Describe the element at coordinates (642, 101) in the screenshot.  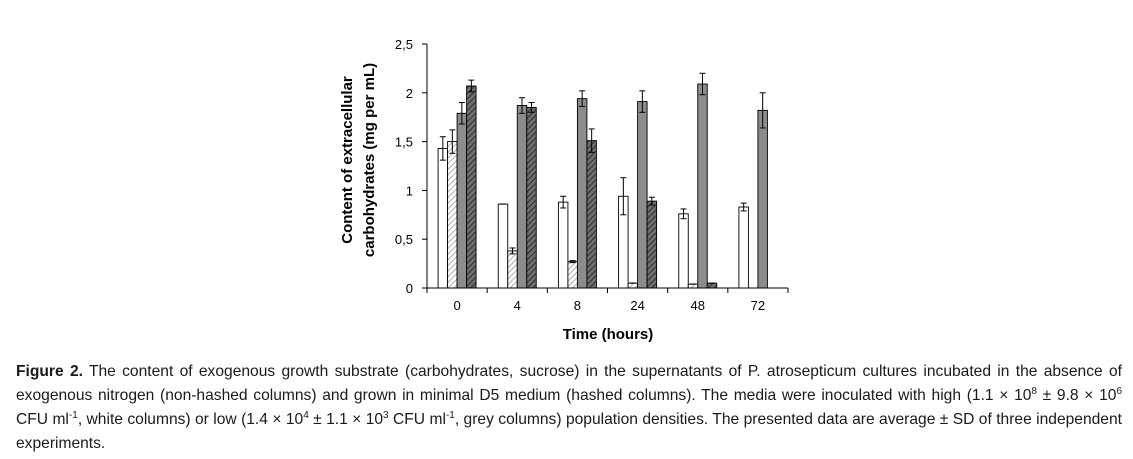
I see `error-bar-series-3-24h` at that location.